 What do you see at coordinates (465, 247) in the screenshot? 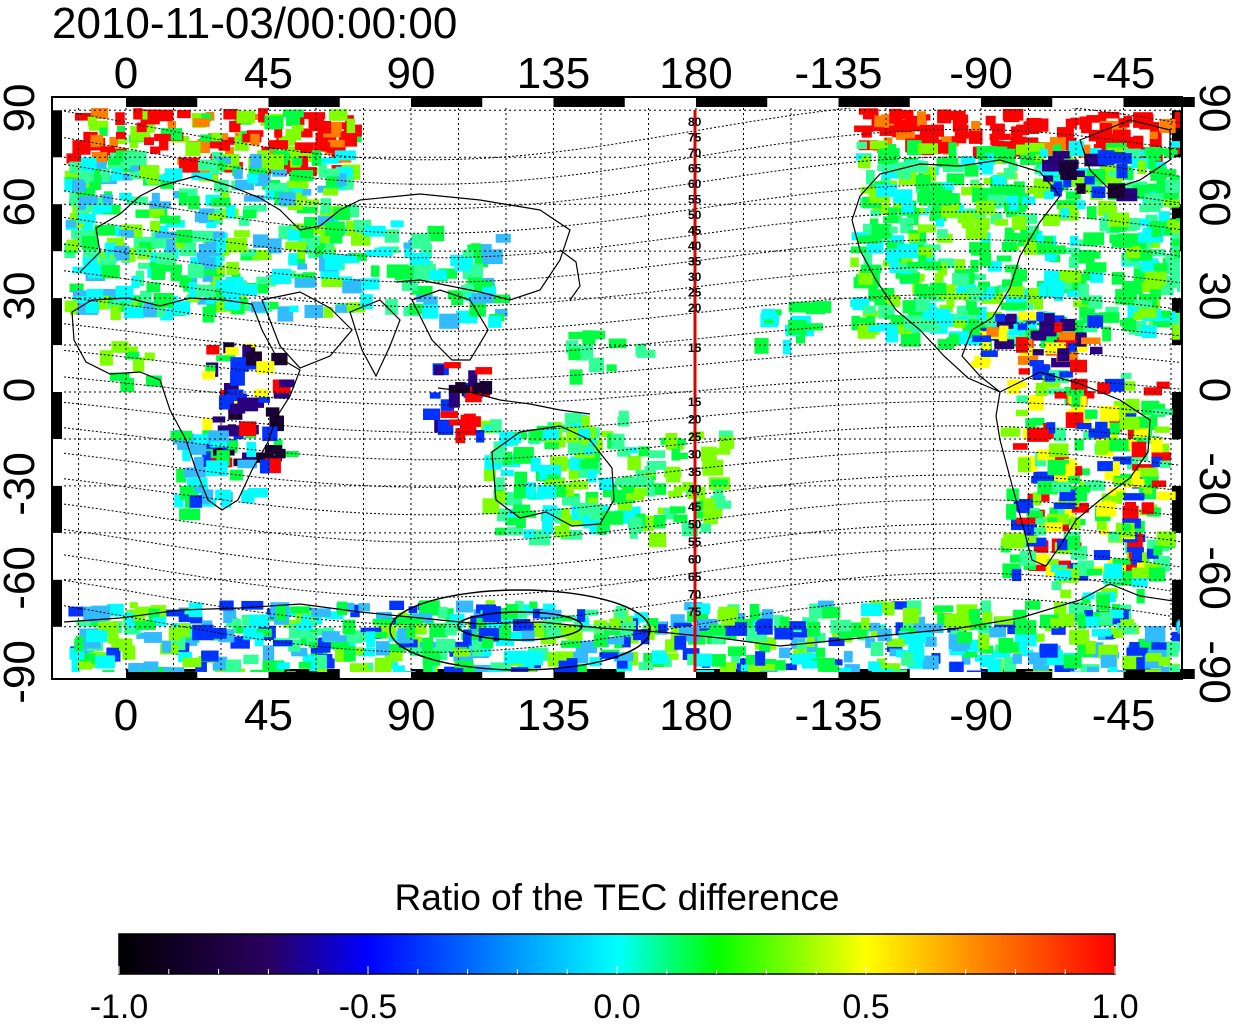
I see `coast-china` at bounding box center [465, 247].